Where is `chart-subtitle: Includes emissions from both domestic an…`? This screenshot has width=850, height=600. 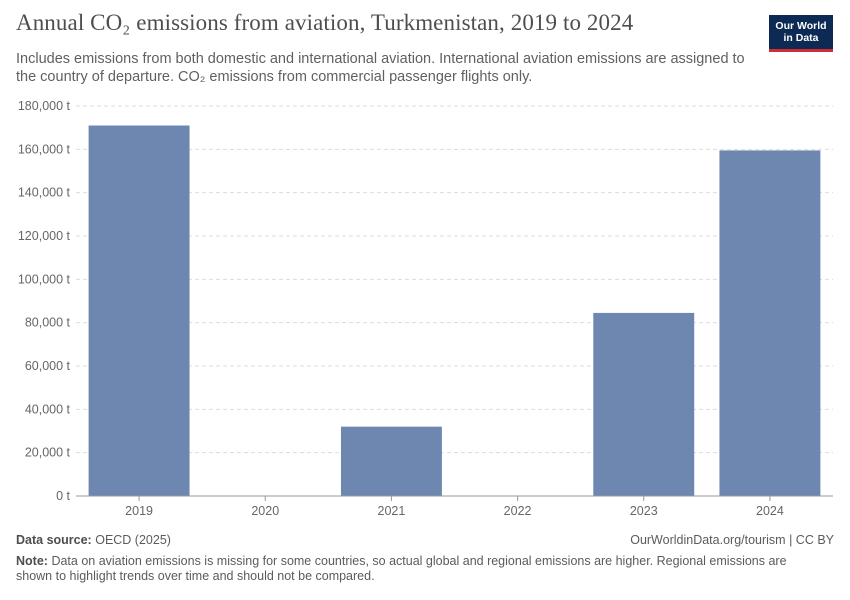 chart-subtitle: Includes emissions from both domestic an… is located at coordinates (380, 68).